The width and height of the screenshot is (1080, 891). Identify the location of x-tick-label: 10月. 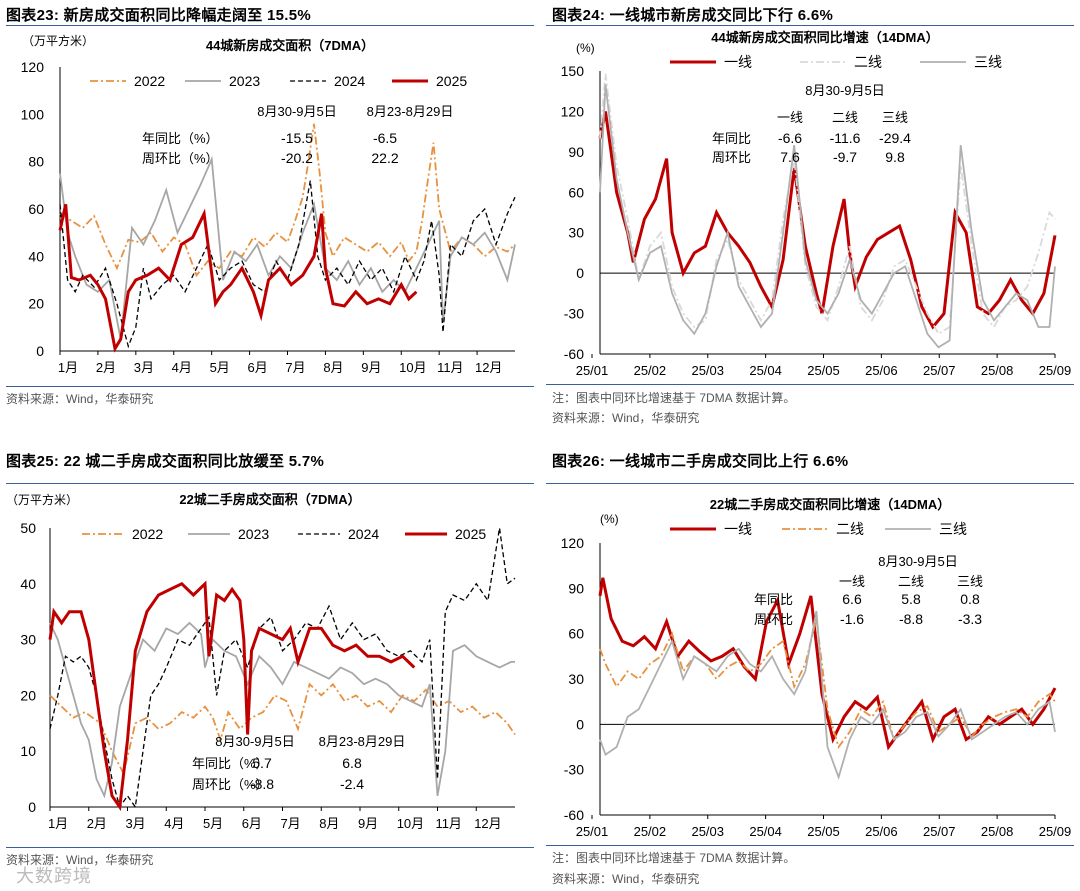
(410, 823).